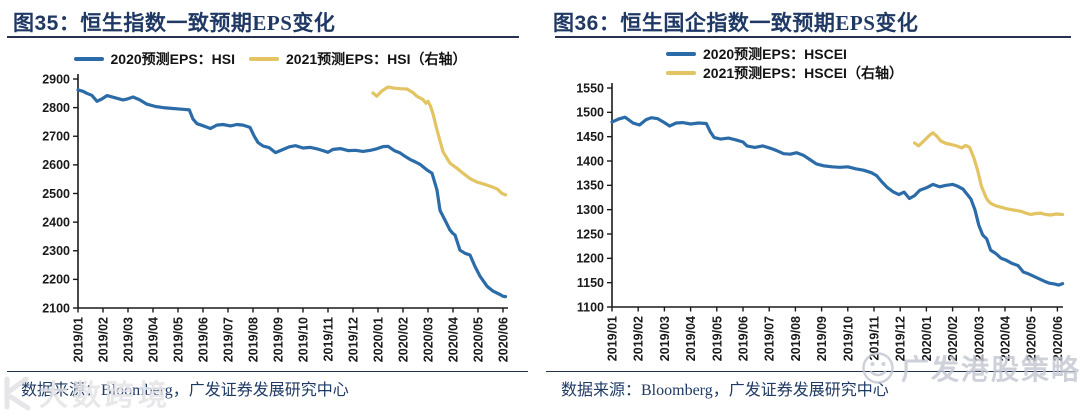  I want to click on figure-36-label: 图36：, so click(587, 23).